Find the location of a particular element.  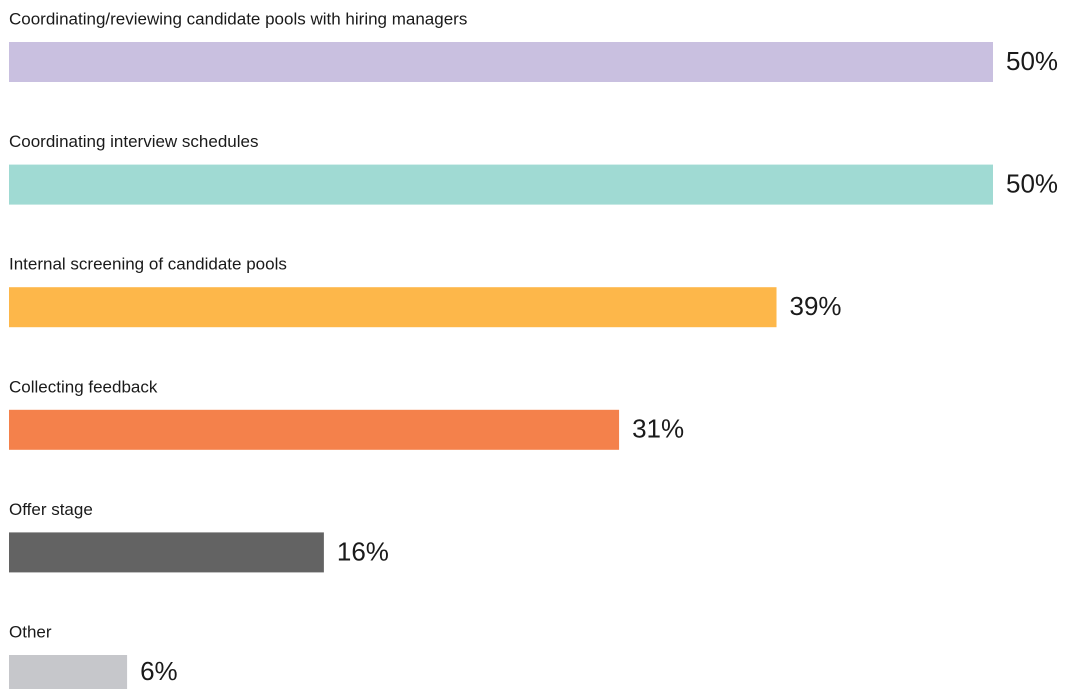

value-label: 39% is located at coordinates (816, 306).